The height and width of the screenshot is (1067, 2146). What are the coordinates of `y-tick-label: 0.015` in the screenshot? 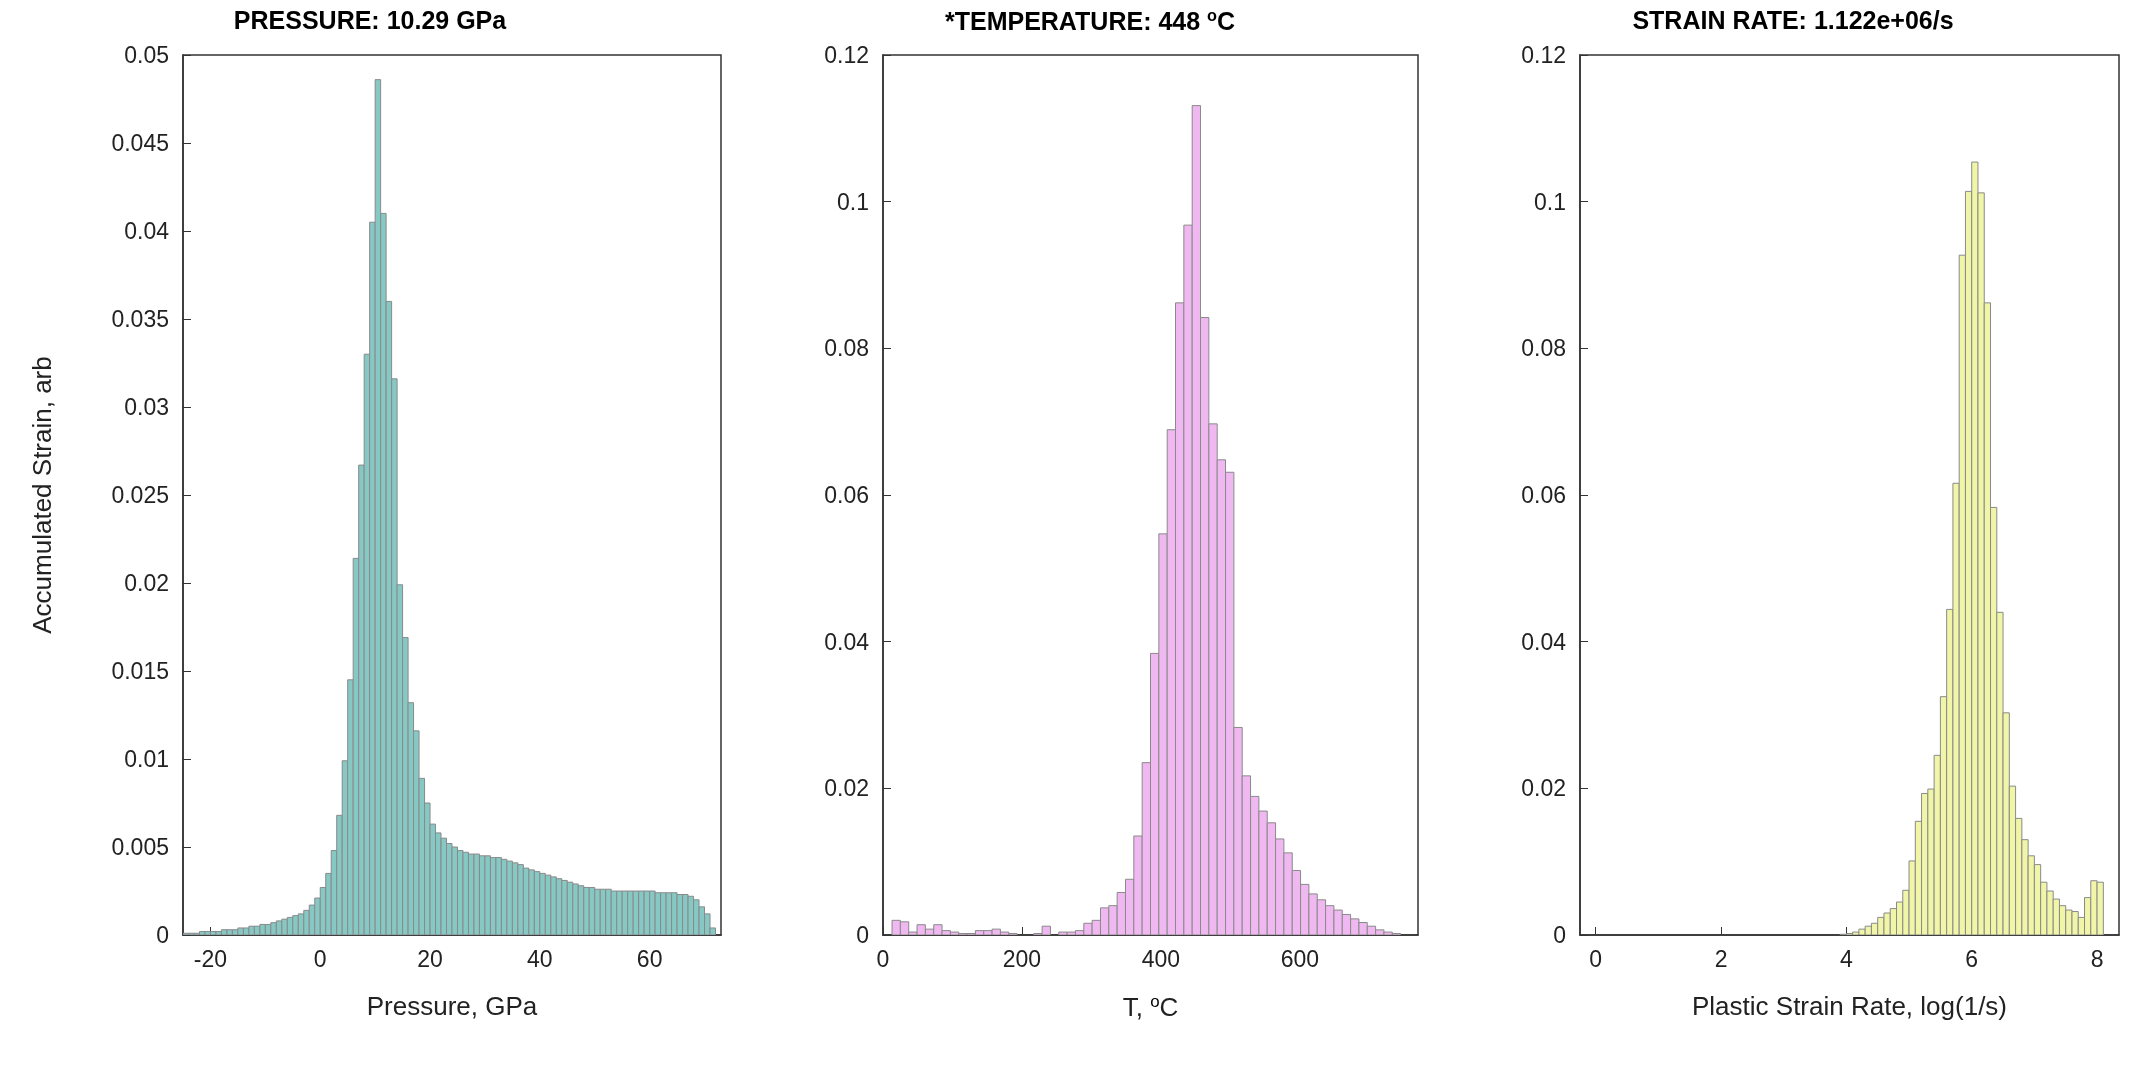 It's located at (140, 671).